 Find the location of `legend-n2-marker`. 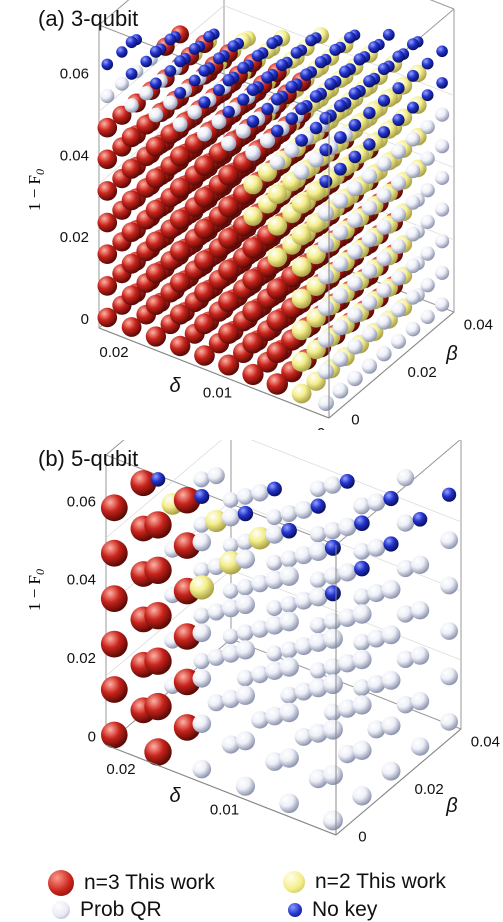

legend-n2-marker is located at coordinates (294, 882).